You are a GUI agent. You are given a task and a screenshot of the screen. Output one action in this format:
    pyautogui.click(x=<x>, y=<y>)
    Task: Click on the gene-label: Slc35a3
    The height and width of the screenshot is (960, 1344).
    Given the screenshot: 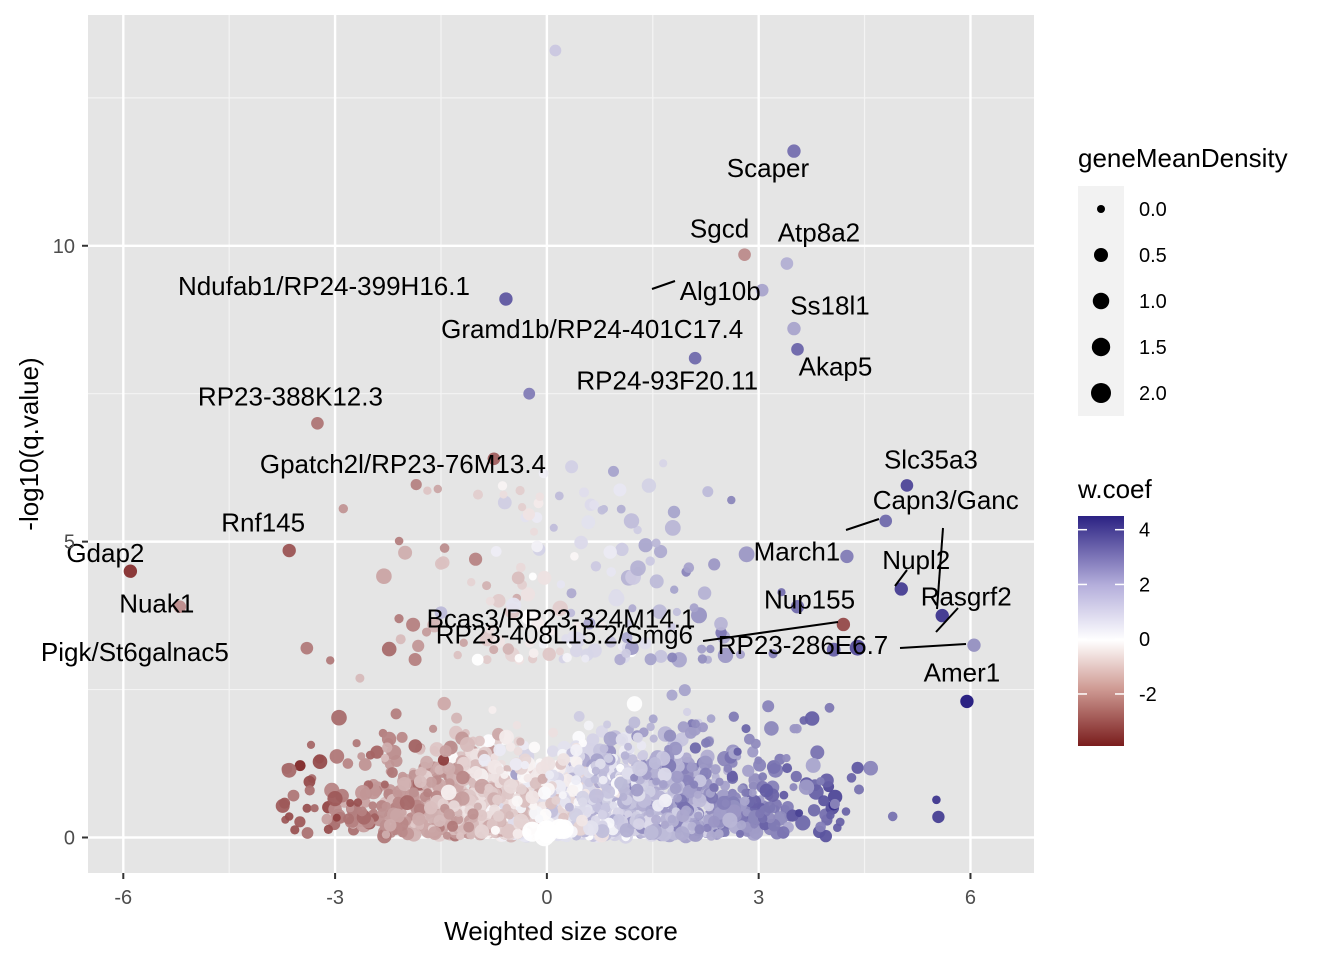 What is the action you would take?
    pyautogui.click(x=931, y=459)
    